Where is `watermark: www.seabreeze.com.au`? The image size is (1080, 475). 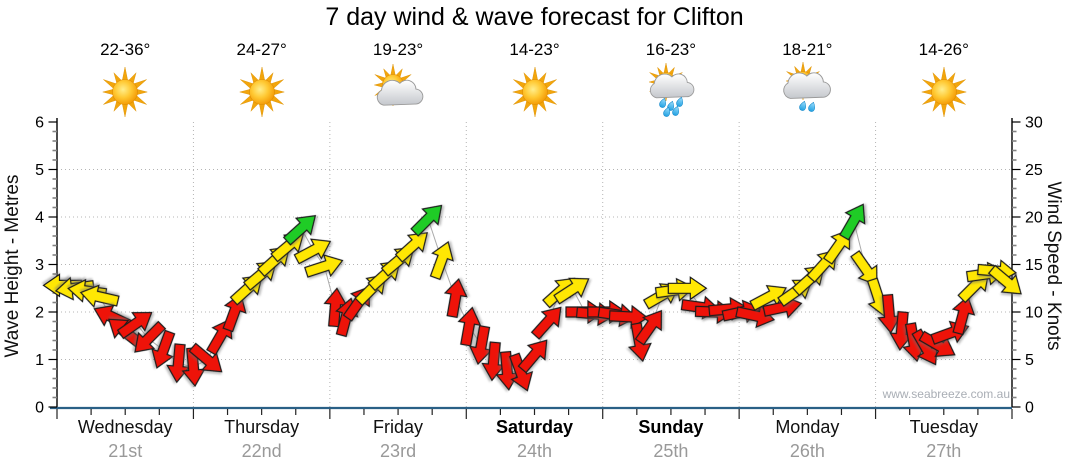 watermark: www.seabreeze.com.au is located at coordinates (946, 394).